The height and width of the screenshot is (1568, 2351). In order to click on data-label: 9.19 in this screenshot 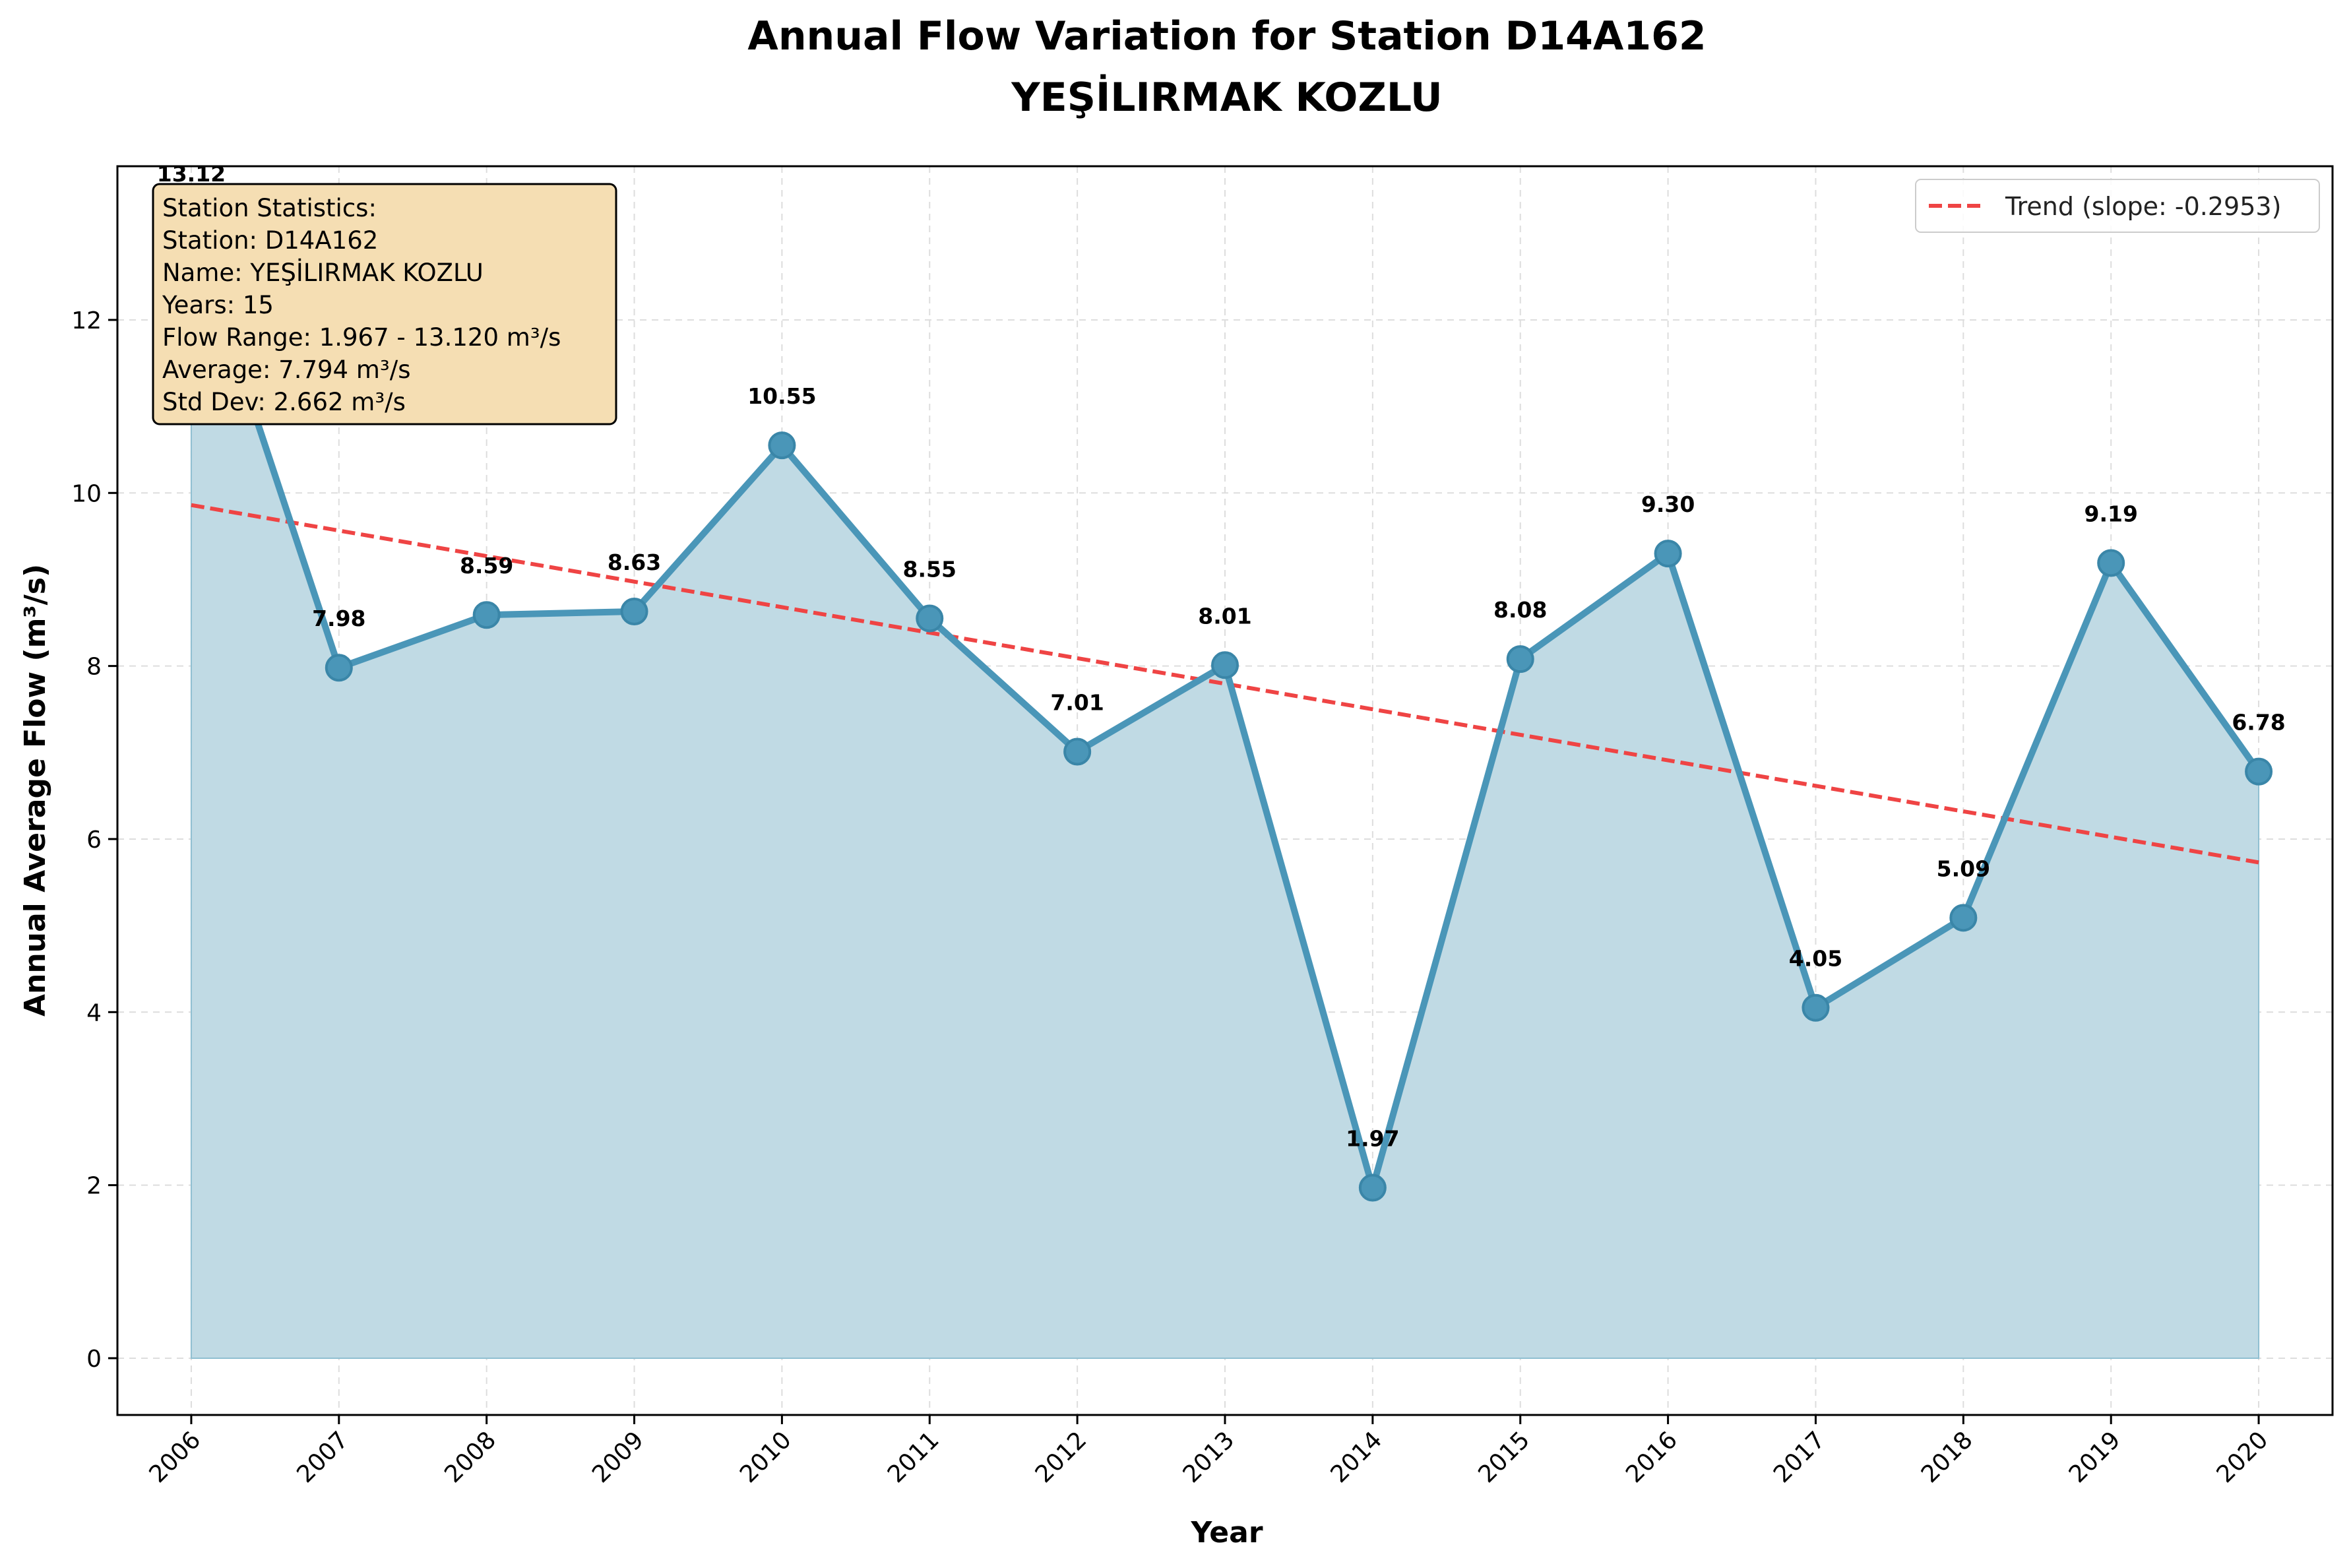, I will do `click(2110, 514)`.